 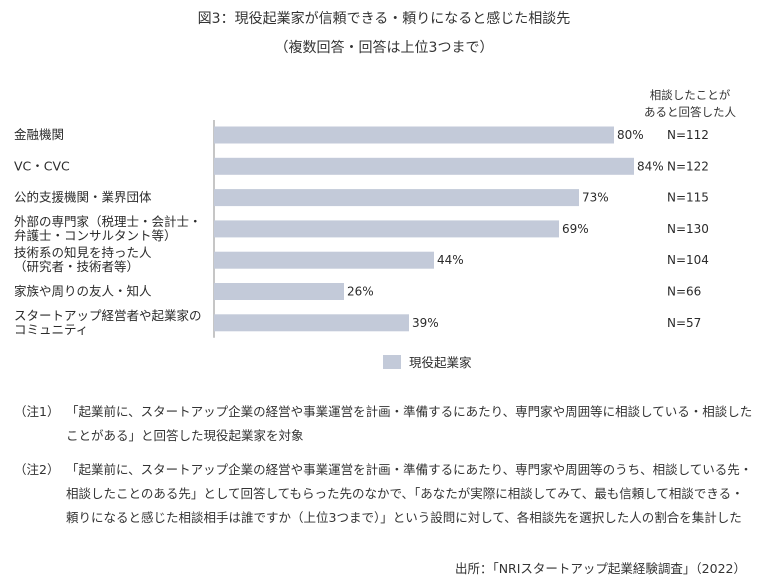 What do you see at coordinates (690, 112) in the screenshot?
I see `n-header-line2: あると回答した人` at bounding box center [690, 112].